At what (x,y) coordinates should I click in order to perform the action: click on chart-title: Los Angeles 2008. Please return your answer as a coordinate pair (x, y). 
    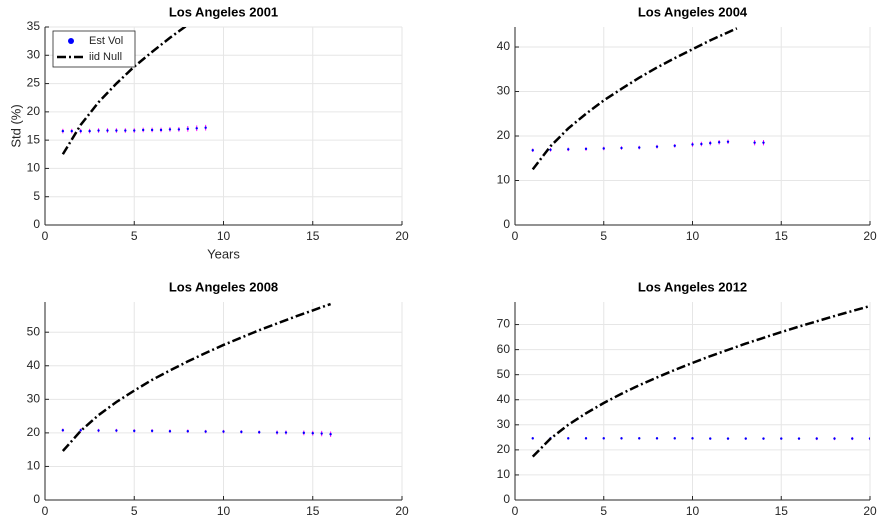
    Looking at the image, I should click on (223, 286).